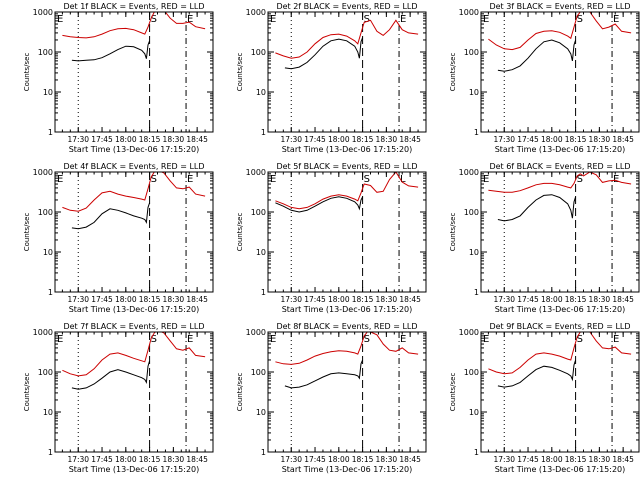  What do you see at coordinates (559, 326) in the screenshot?
I see `panel-title: Det 9f BLACK = Events, RED = LLD` at bounding box center [559, 326].